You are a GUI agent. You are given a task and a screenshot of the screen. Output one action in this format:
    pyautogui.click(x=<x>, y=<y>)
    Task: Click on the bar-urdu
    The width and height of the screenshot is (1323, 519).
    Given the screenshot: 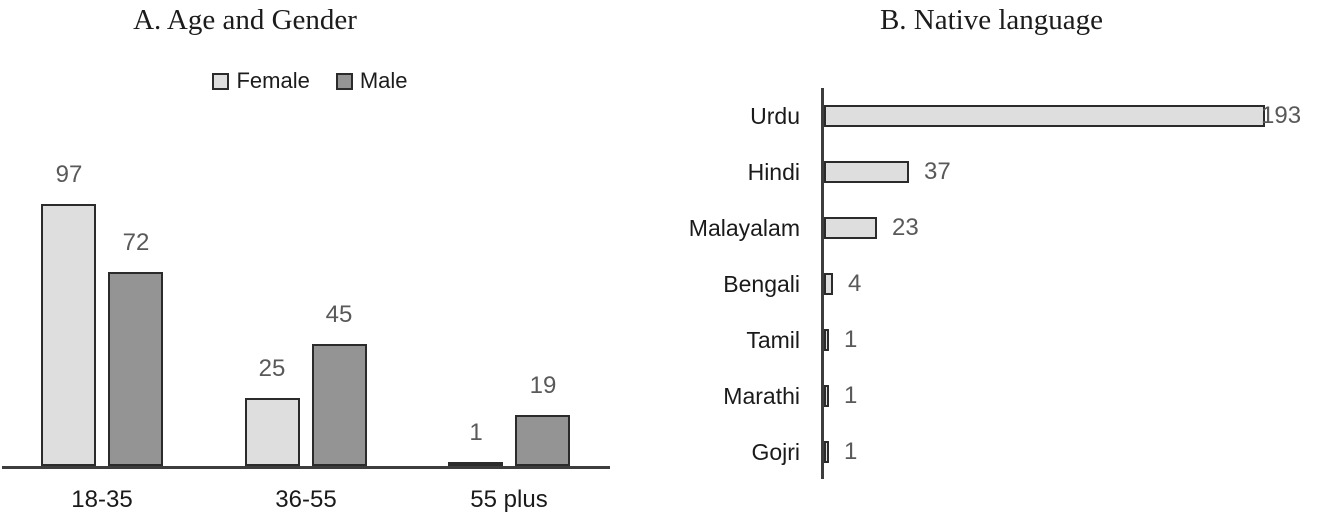 What is the action you would take?
    pyautogui.click(x=1044, y=116)
    